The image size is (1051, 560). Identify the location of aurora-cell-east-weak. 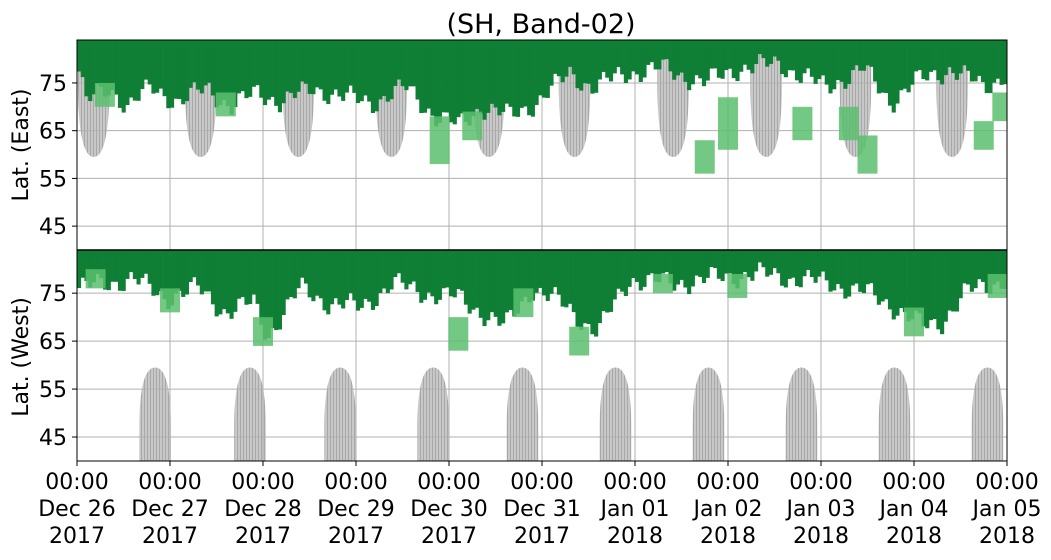
(472, 126).